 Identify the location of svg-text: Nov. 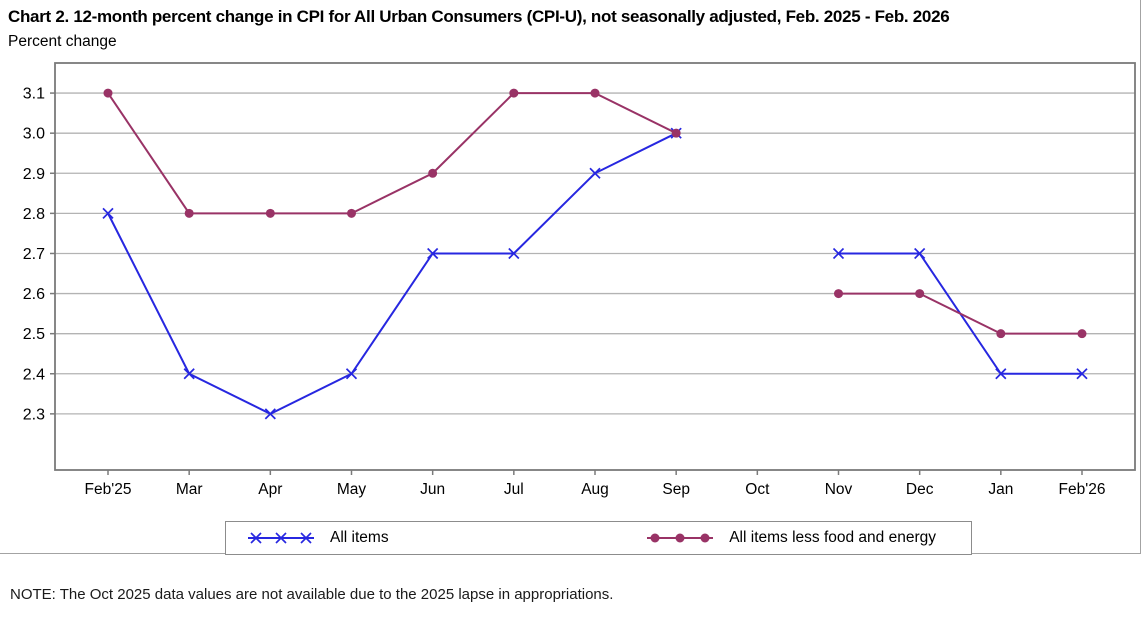
(839, 489).